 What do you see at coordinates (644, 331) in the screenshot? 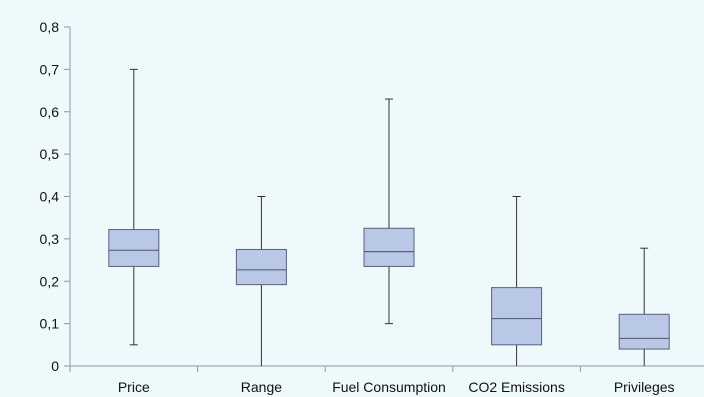
I see `box-privileges` at bounding box center [644, 331].